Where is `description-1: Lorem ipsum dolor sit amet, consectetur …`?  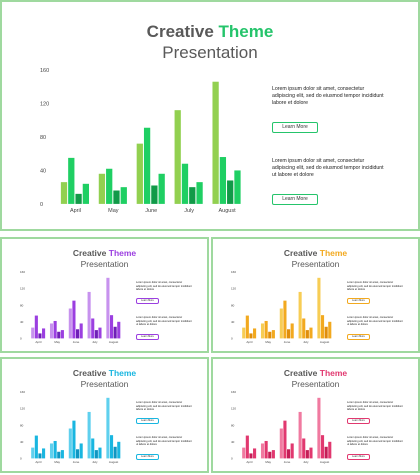
description-1: Lorem ipsum dolor sit amet, consectetur … is located at coordinates (164, 286).